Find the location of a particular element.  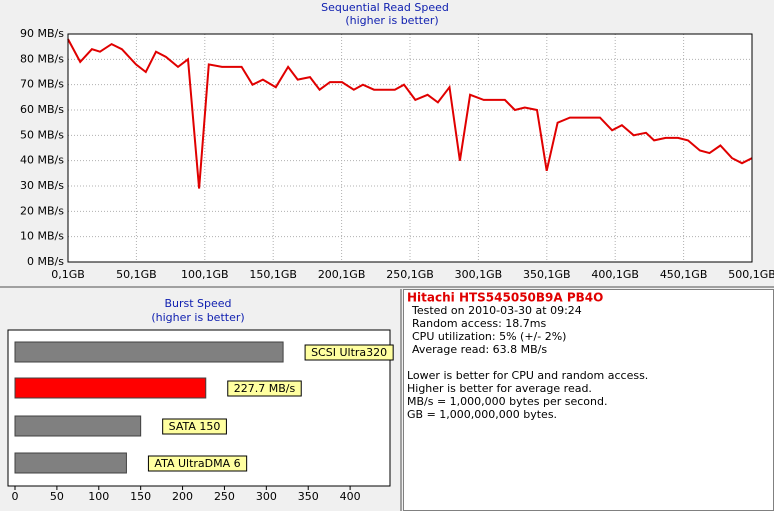

x-tick-label: 350,1GB is located at coordinates (547, 274).